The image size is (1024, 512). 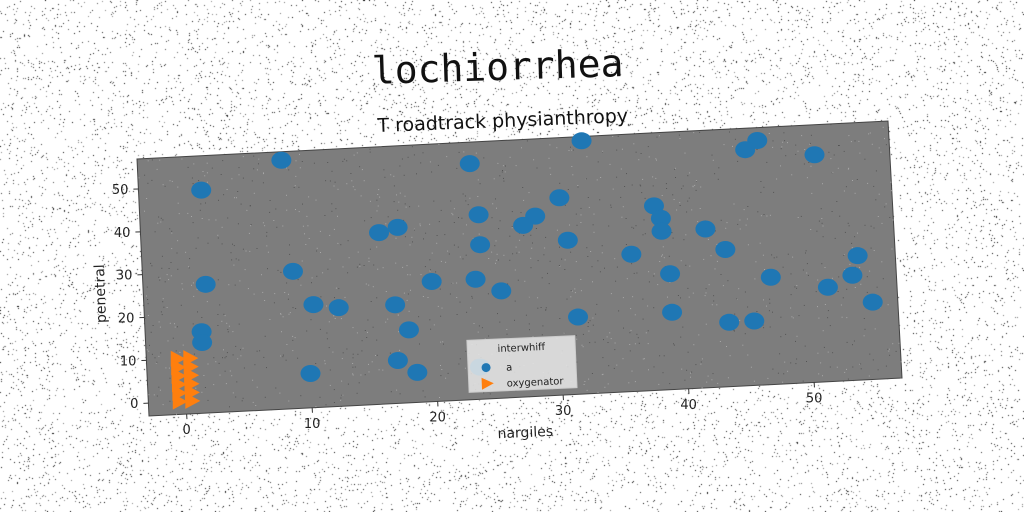 What do you see at coordinates (688, 405) in the screenshot?
I see `x-tick-label: 40` at bounding box center [688, 405].